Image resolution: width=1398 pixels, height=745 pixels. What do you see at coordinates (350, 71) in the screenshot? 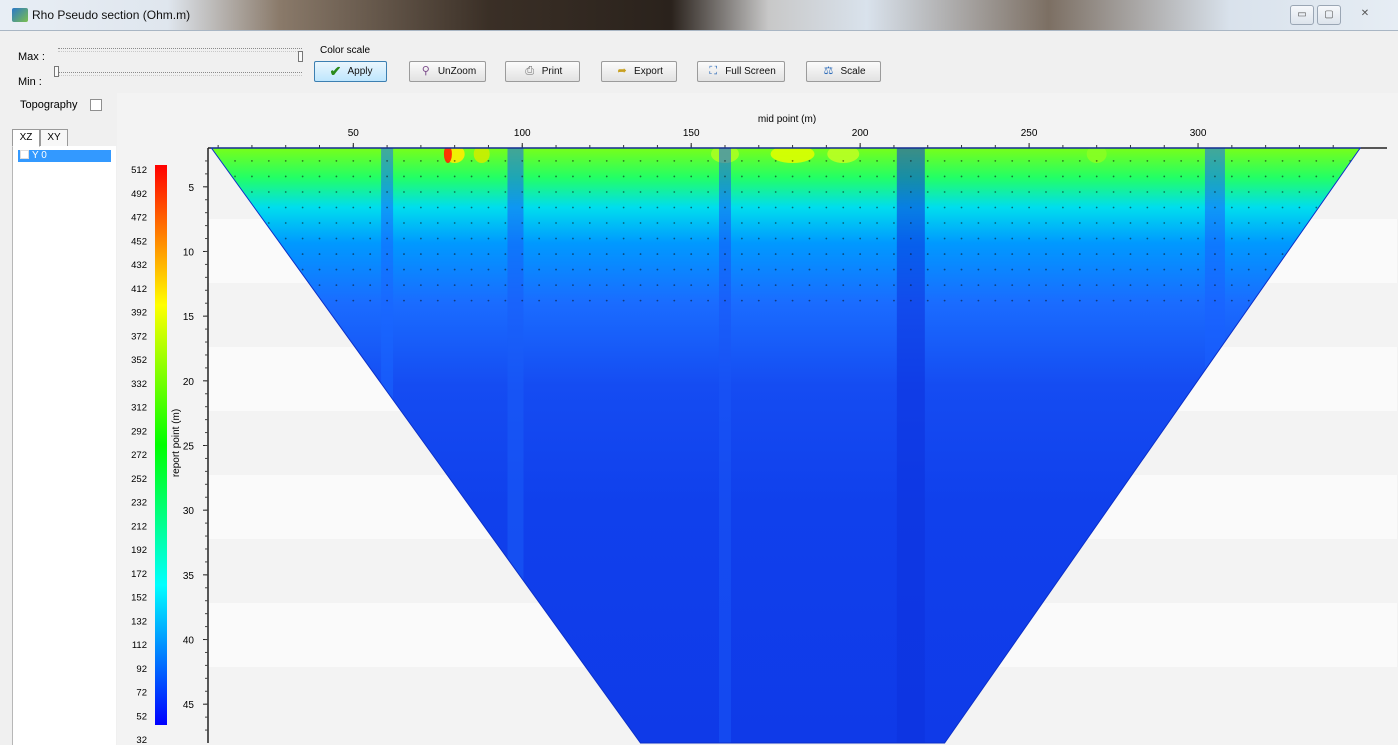
I see `apply-button: ✔ Apply` at bounding box center [350, 71].